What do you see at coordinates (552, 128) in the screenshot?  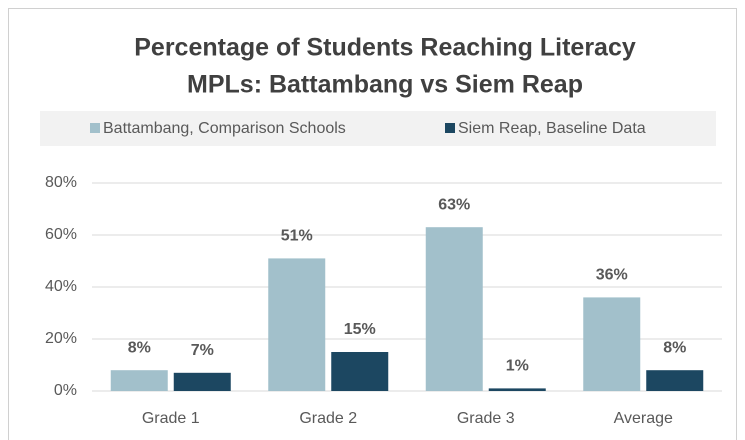 I see `legend-label: Siem Reap, Baseline Data` at bounding box center [552, 128].